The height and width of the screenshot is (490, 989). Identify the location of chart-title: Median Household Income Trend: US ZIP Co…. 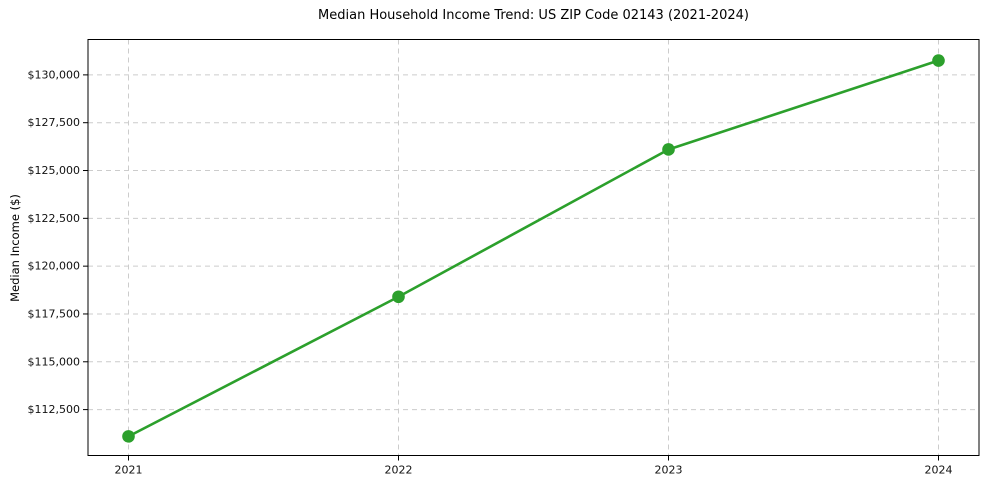
(533, 15).